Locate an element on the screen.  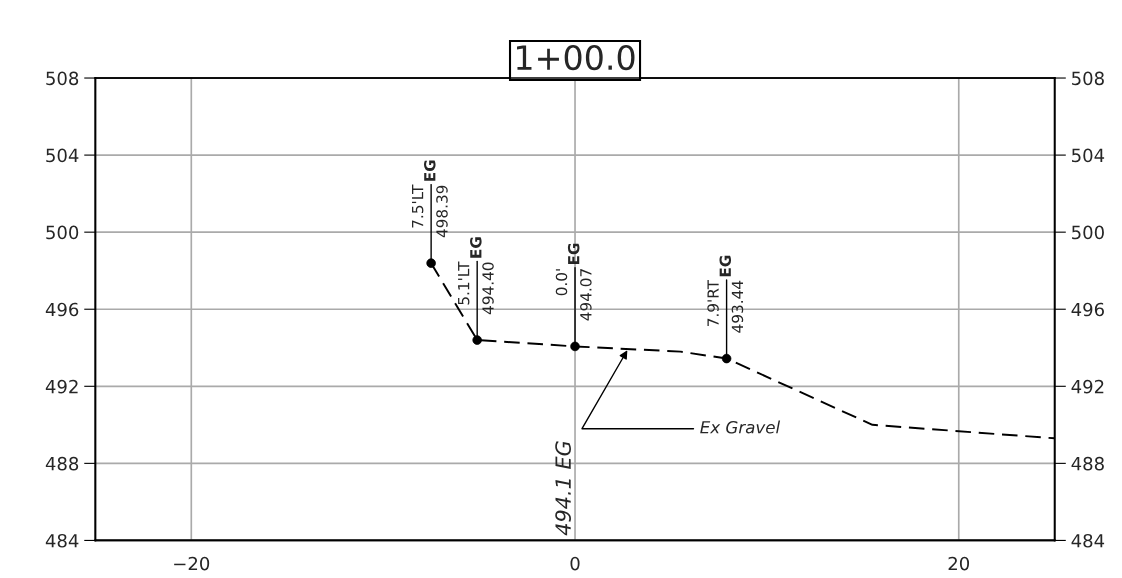
annotation: Ex Gravel is located at coordinates (740, 427).